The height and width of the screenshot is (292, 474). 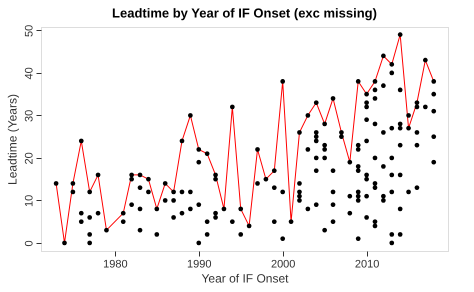 What do you see at coordinates (30, 73) in the screenshot?
I see `y-tick-label: 40` at bounding box center [30, 73].